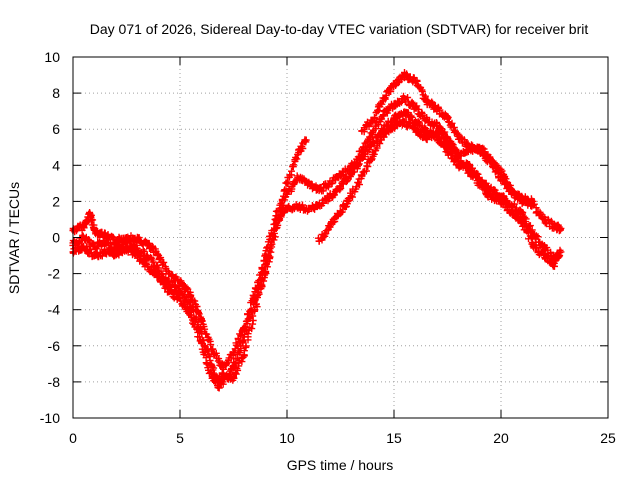 This screenshot has width=640, height=480. Describe the element at coordinates (73, 438) in the screenshot. I see `x-tick-label: 0` at that location.